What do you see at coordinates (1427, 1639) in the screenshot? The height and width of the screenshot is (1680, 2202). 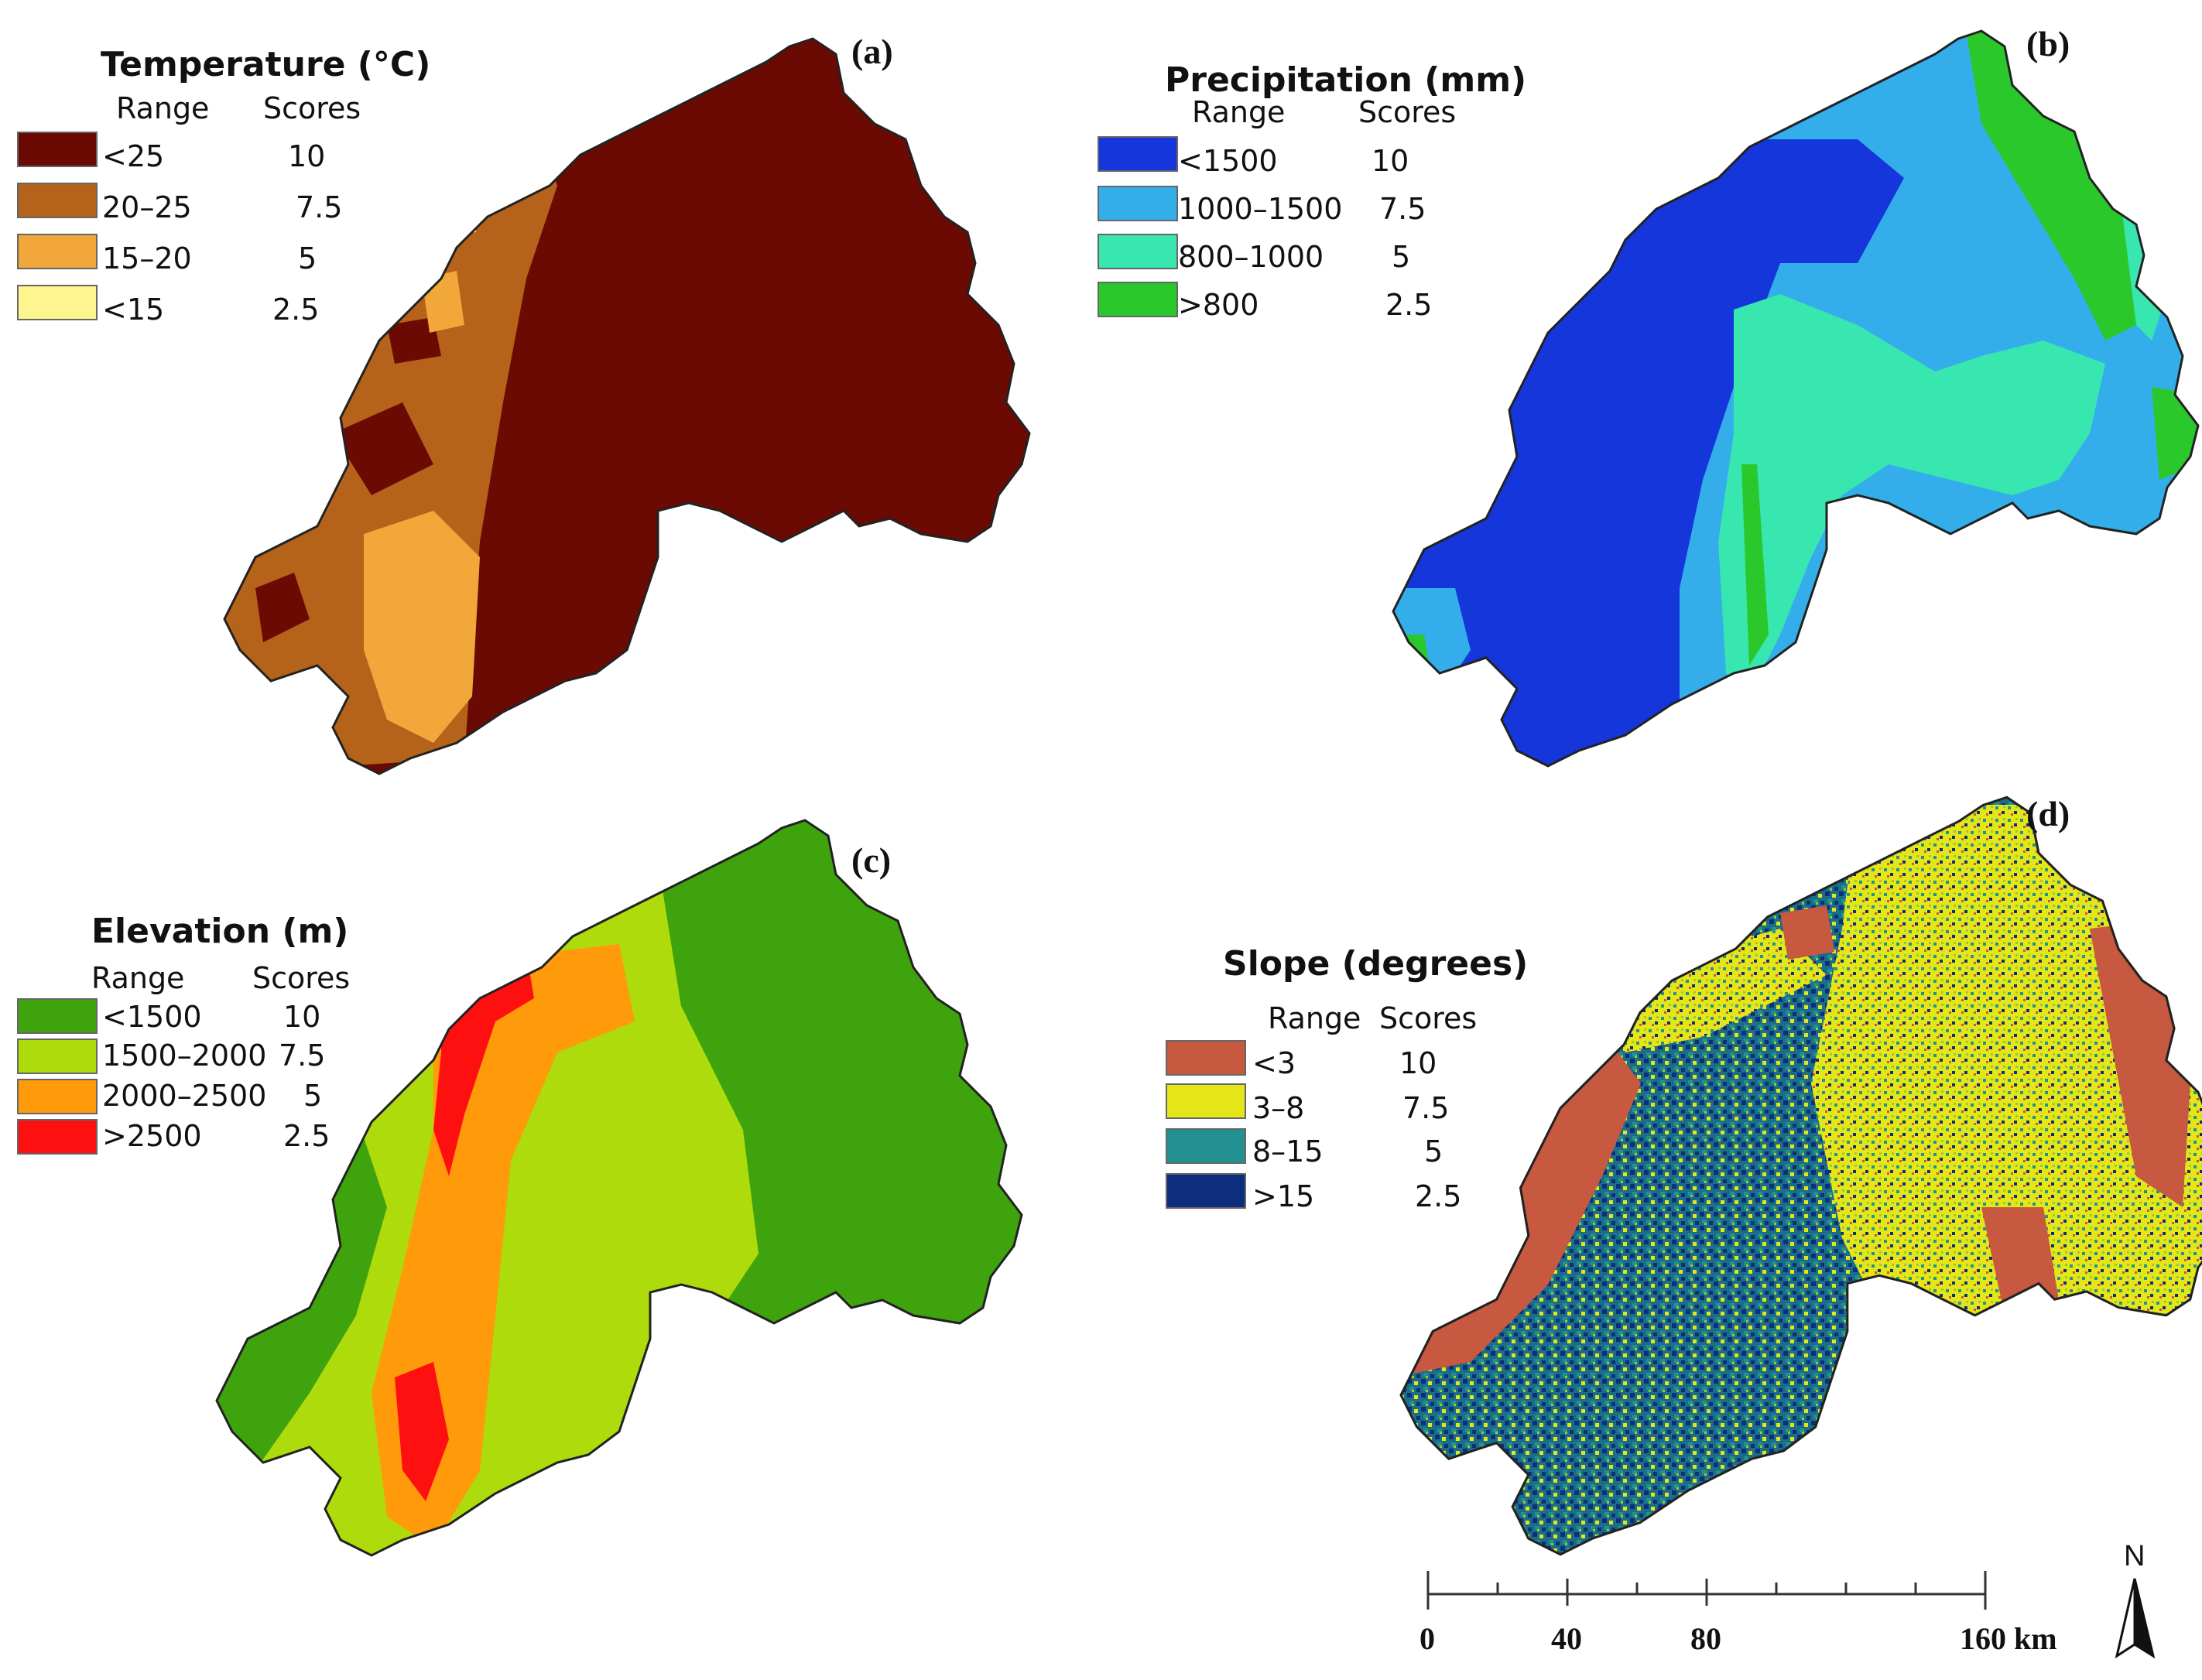 I see `scale-tick-label: 0` at bounding box center [1427, 1639].